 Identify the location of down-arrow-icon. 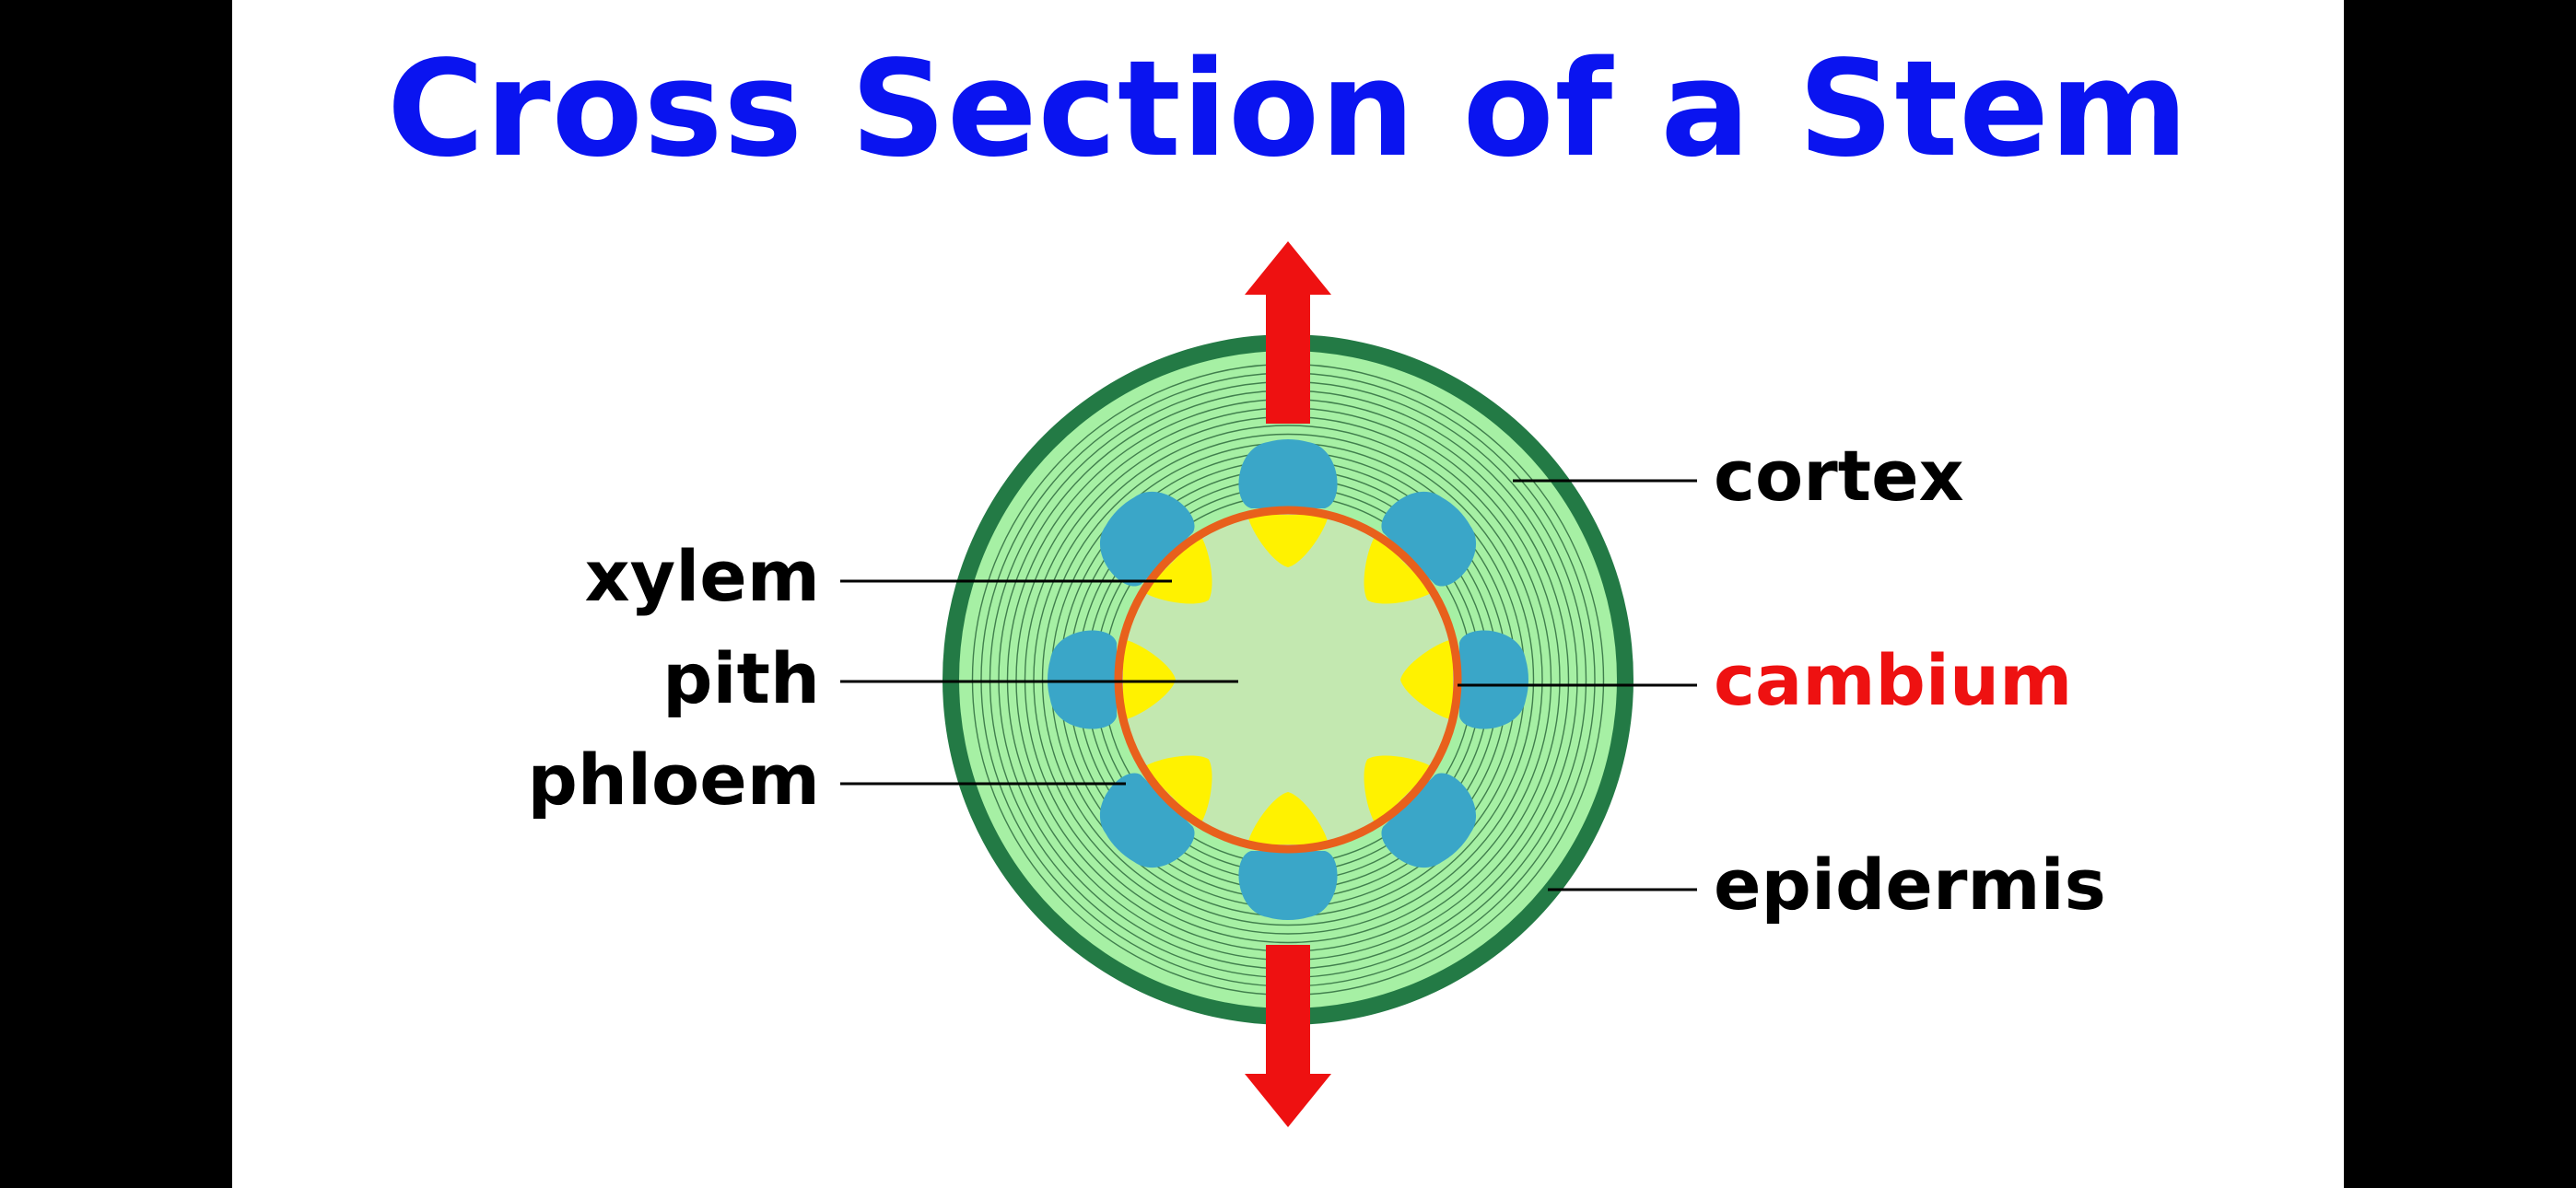
(1288, 1036).